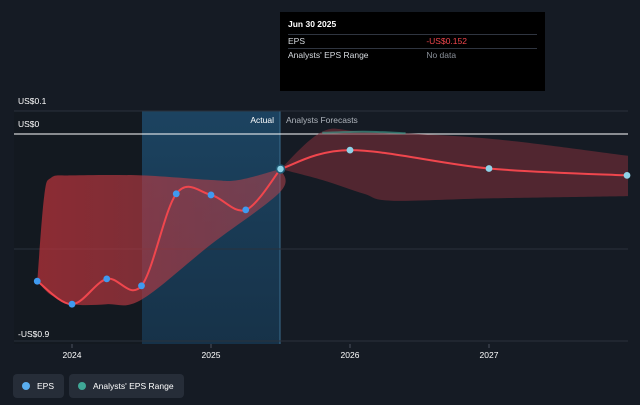 The width and height of the screenshot is (640, 405). What do you see at coordinates (32, 101) in the screenshot?
I see `y-label-top: US$0.1` at bounding box center [32, 101].